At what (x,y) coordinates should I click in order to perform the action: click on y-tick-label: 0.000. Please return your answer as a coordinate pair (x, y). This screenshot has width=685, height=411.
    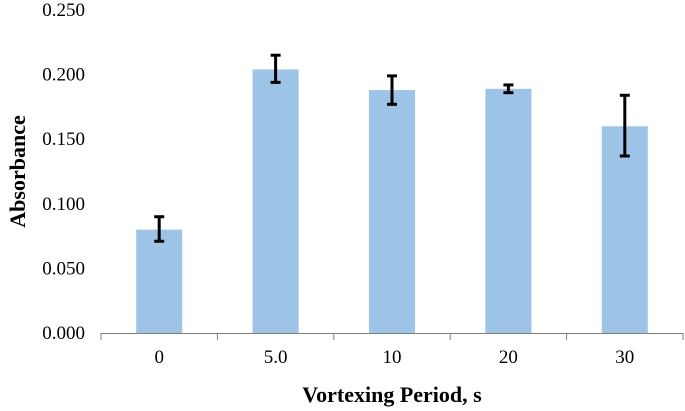
    Looking at the image, I should click on (63, 333).